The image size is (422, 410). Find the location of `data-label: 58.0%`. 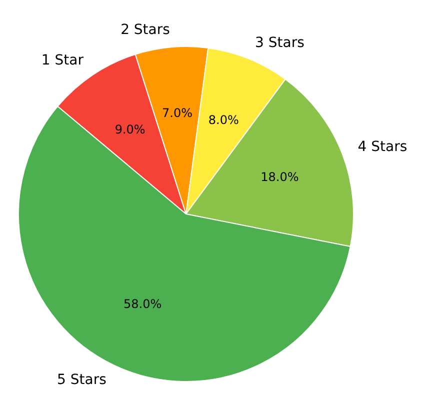

data-label: 58.0% is located at coordinates (143, 303).